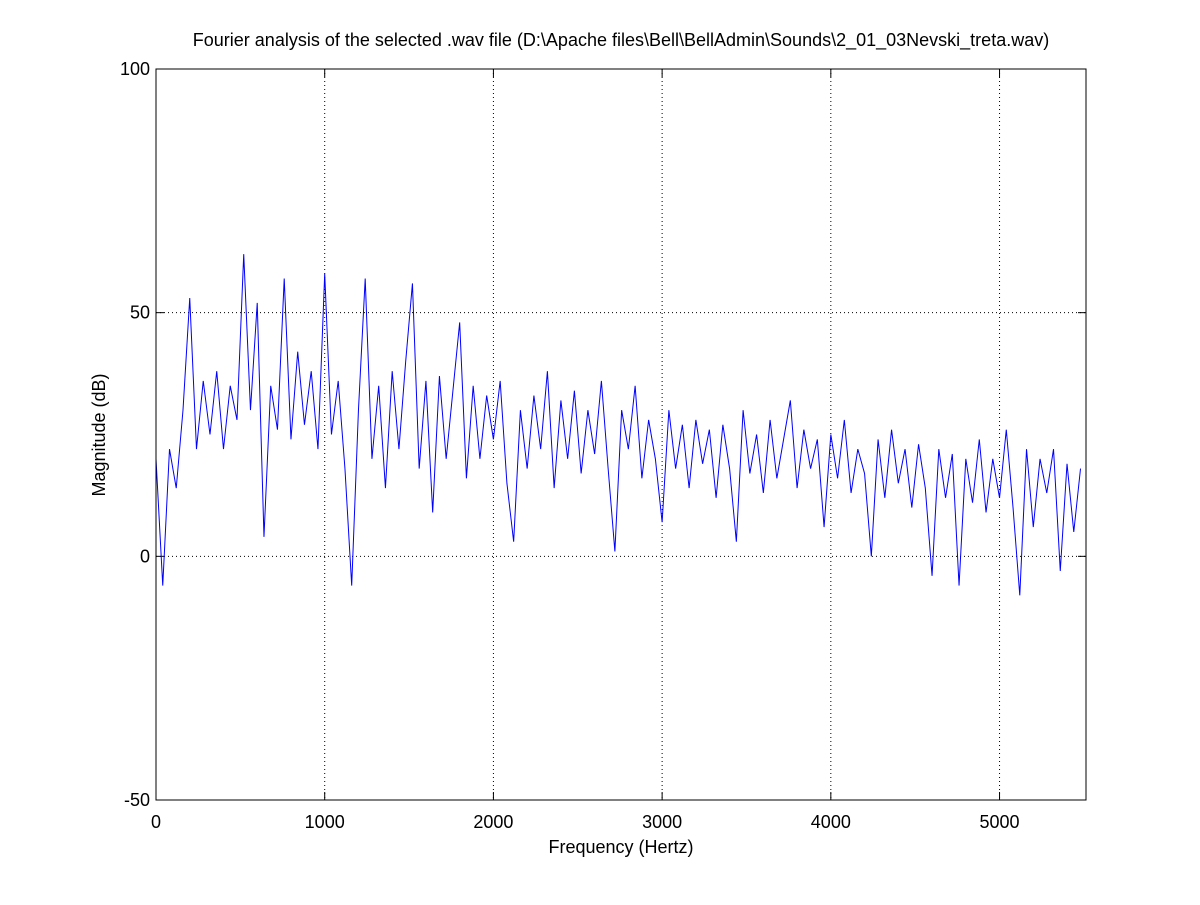 Image resolution: width=1200 pixels, height=905 pixels. What do you see at coordinates (140, 313) in the screenshot?
I see `y-tick-label: 50` at bounding box center [140, 313].